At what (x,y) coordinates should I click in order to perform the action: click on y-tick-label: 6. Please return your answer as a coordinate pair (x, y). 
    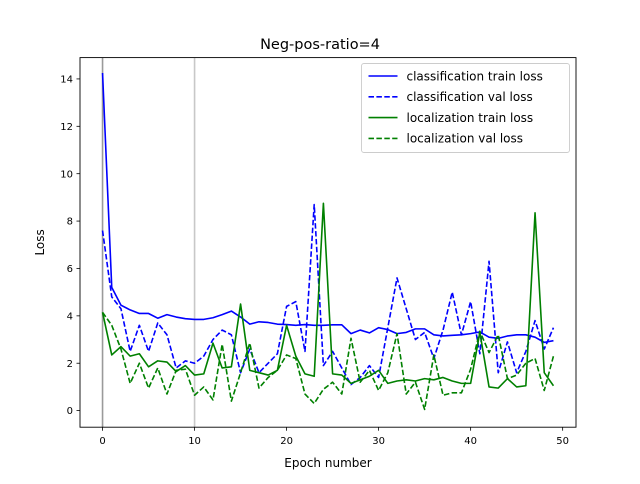
    Looking at the image, I should click on (70, 269).